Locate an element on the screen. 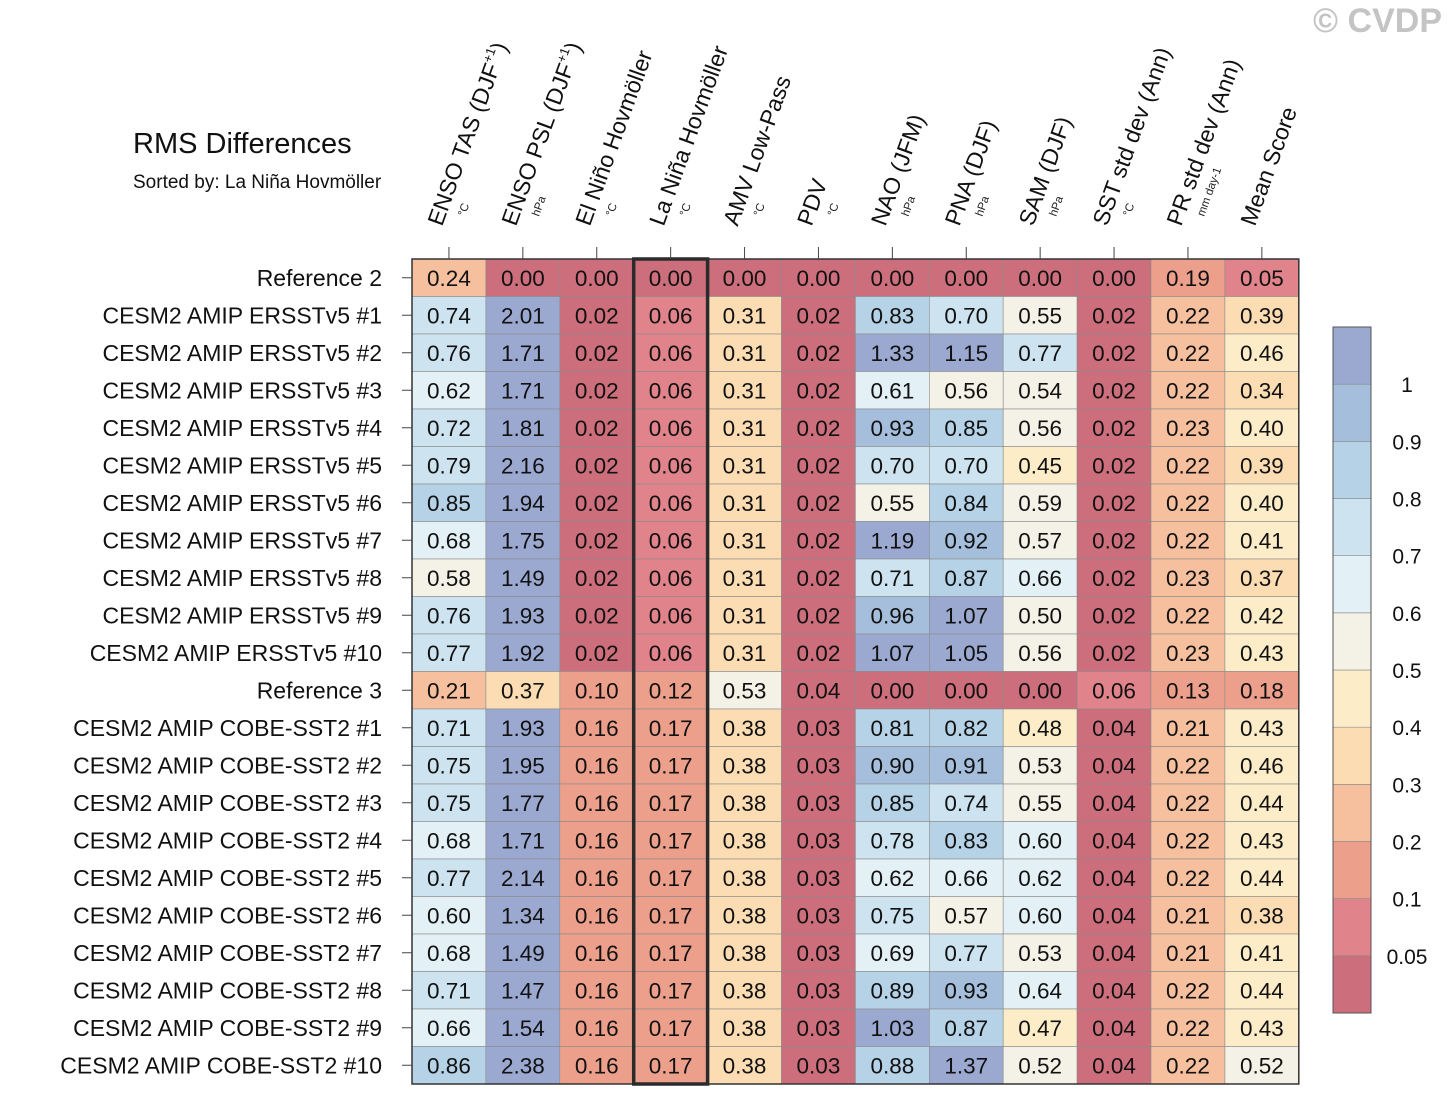 Image resolution: width=1450 pixels, height=1104 pixels. cell-value: 0.71 is located at coordinates (449, 728).